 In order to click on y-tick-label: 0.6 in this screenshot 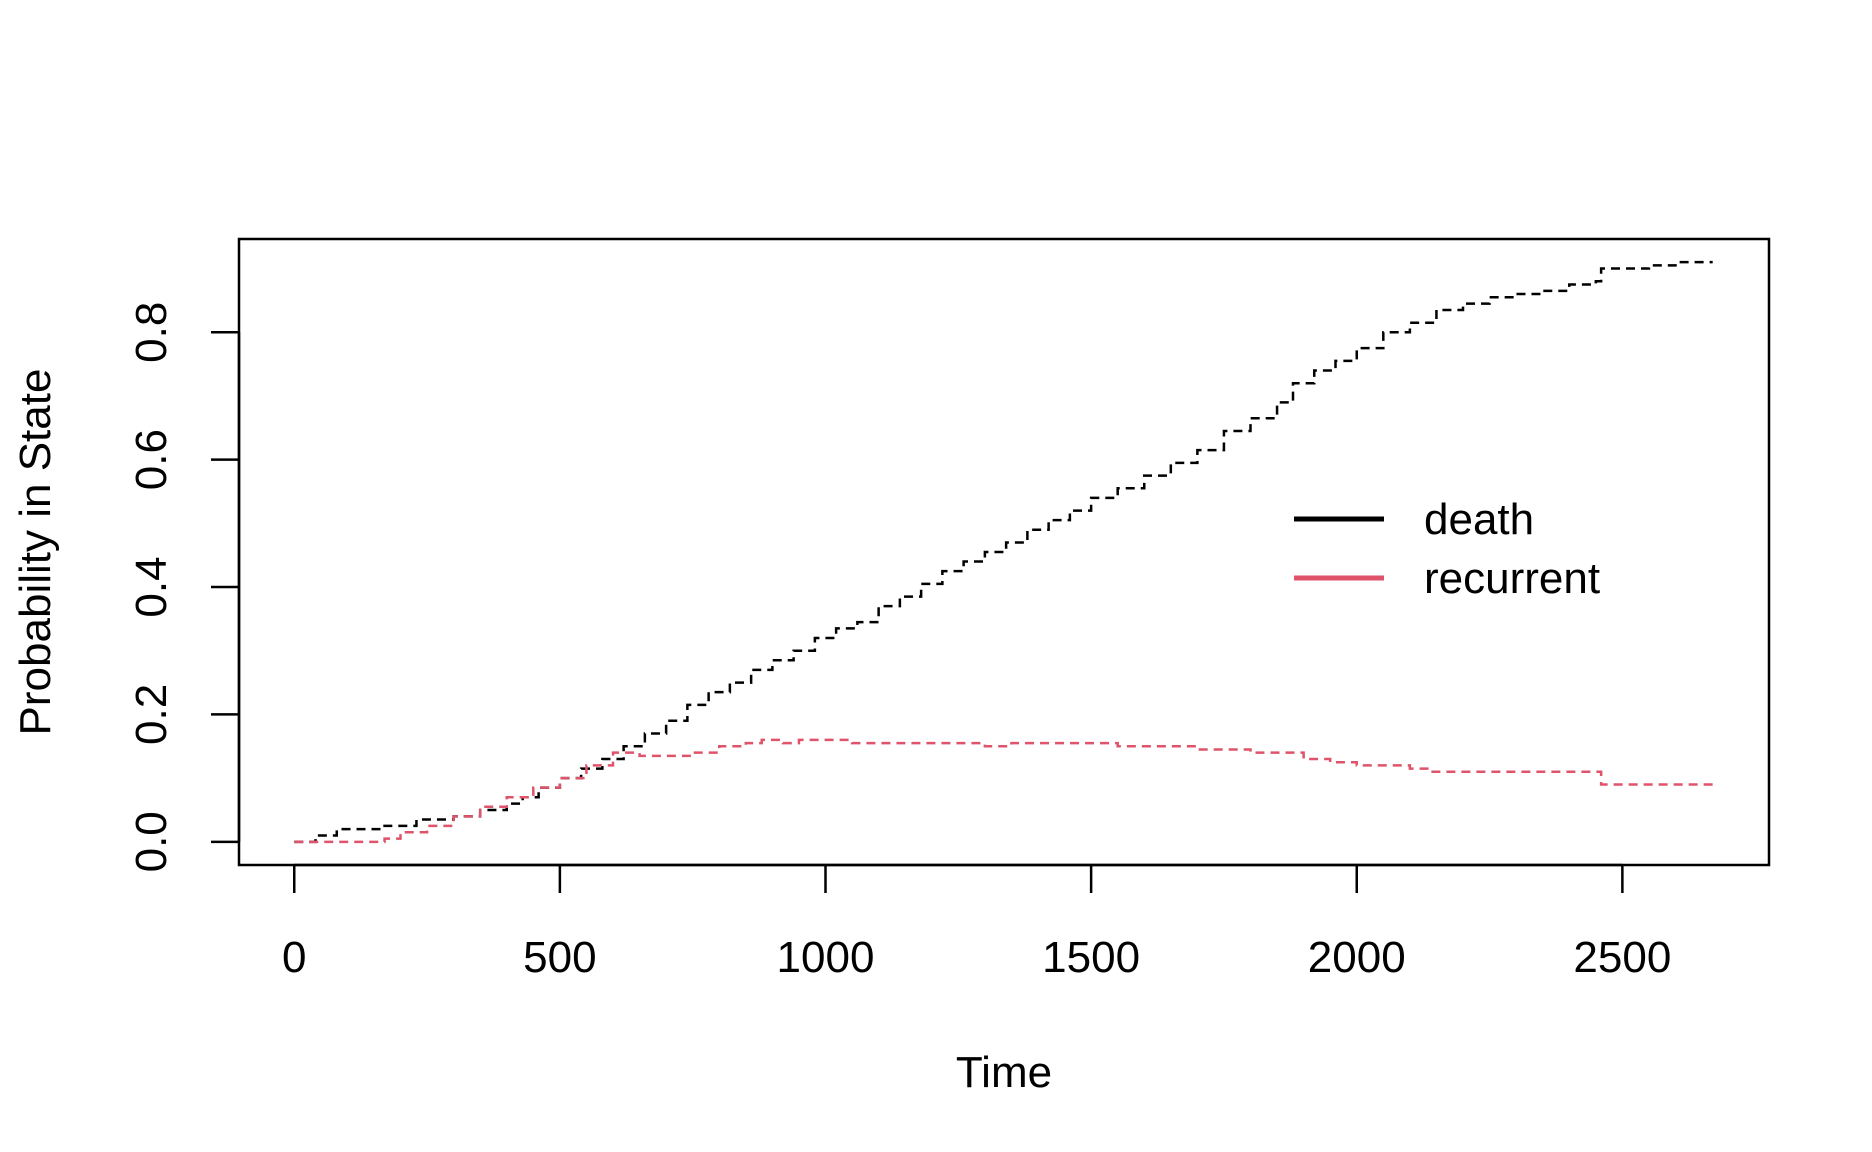, I will do `click(151, 459)`.